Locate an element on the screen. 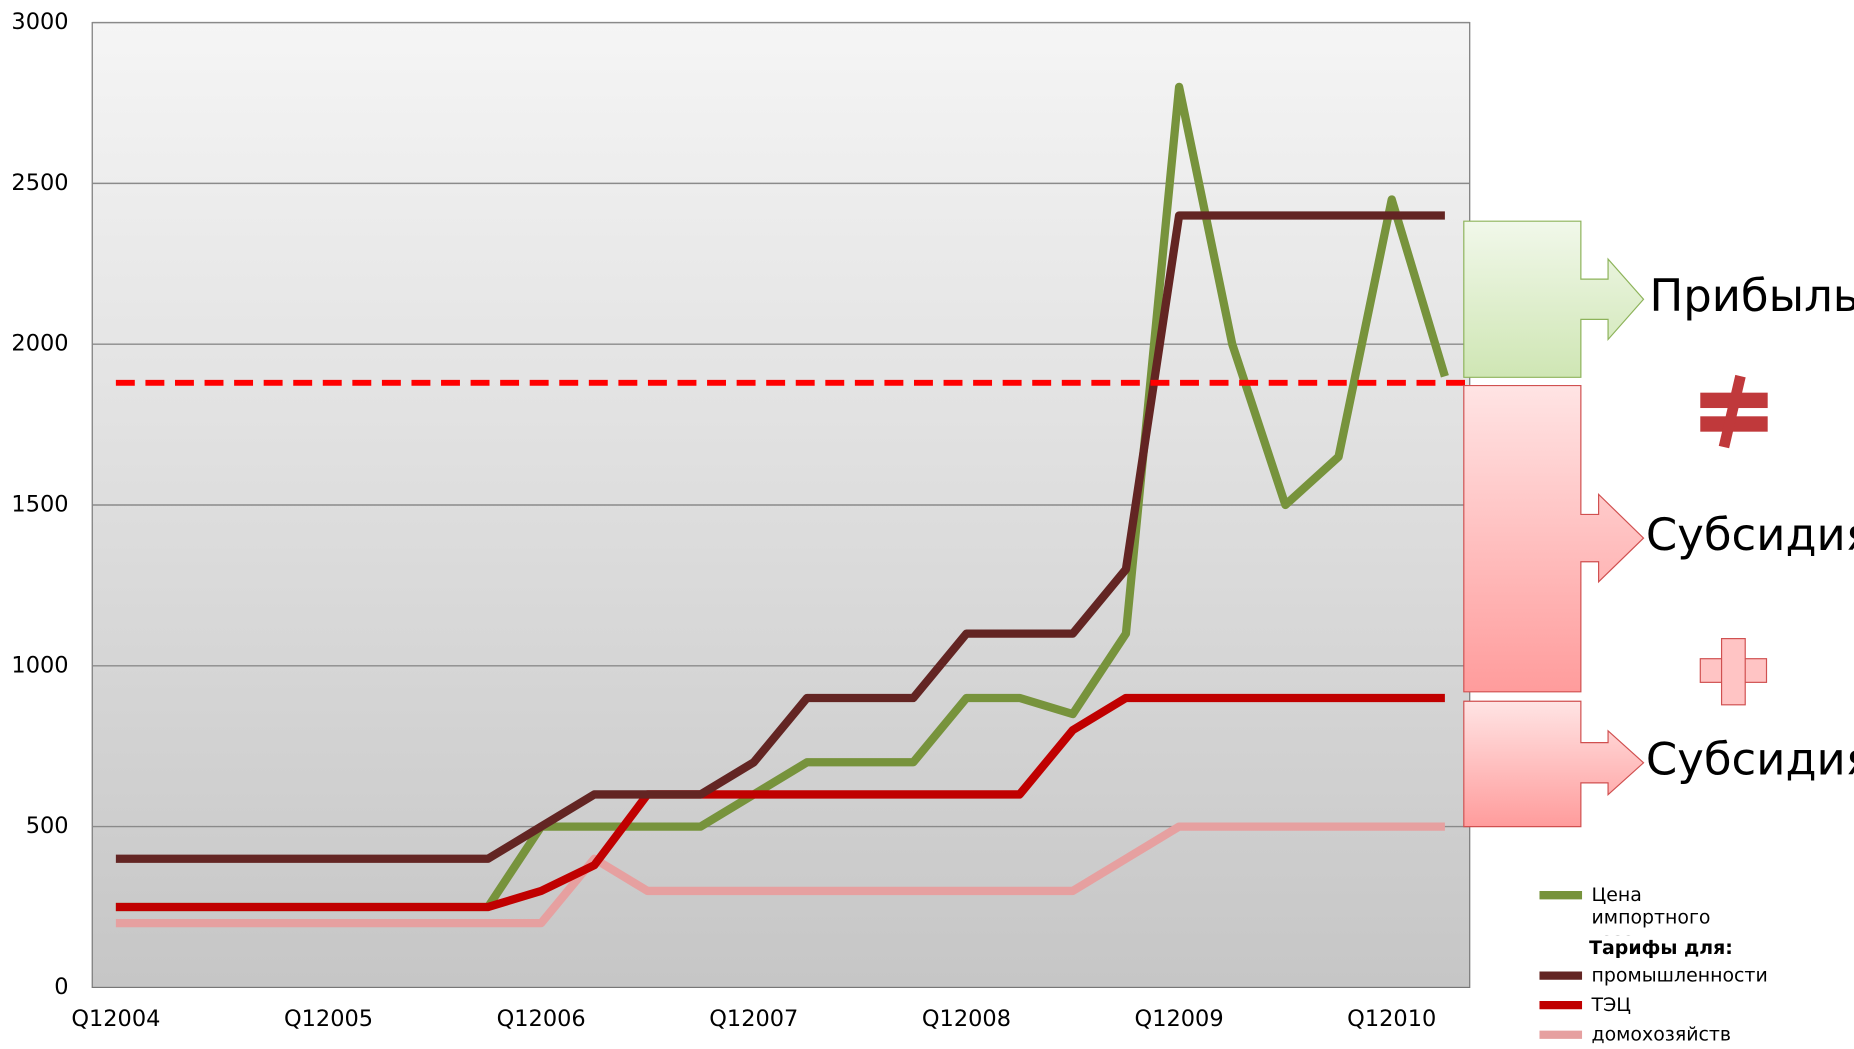 This screenshot has height=1049, width=1854. legend-label: ТЭЦ is located at coordinates (1611, 1004).